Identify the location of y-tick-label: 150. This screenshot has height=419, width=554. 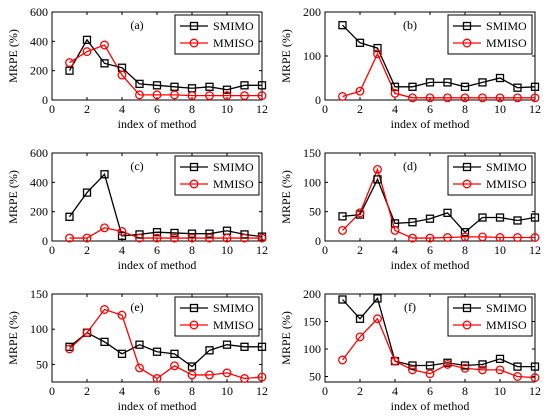
(312, 322).